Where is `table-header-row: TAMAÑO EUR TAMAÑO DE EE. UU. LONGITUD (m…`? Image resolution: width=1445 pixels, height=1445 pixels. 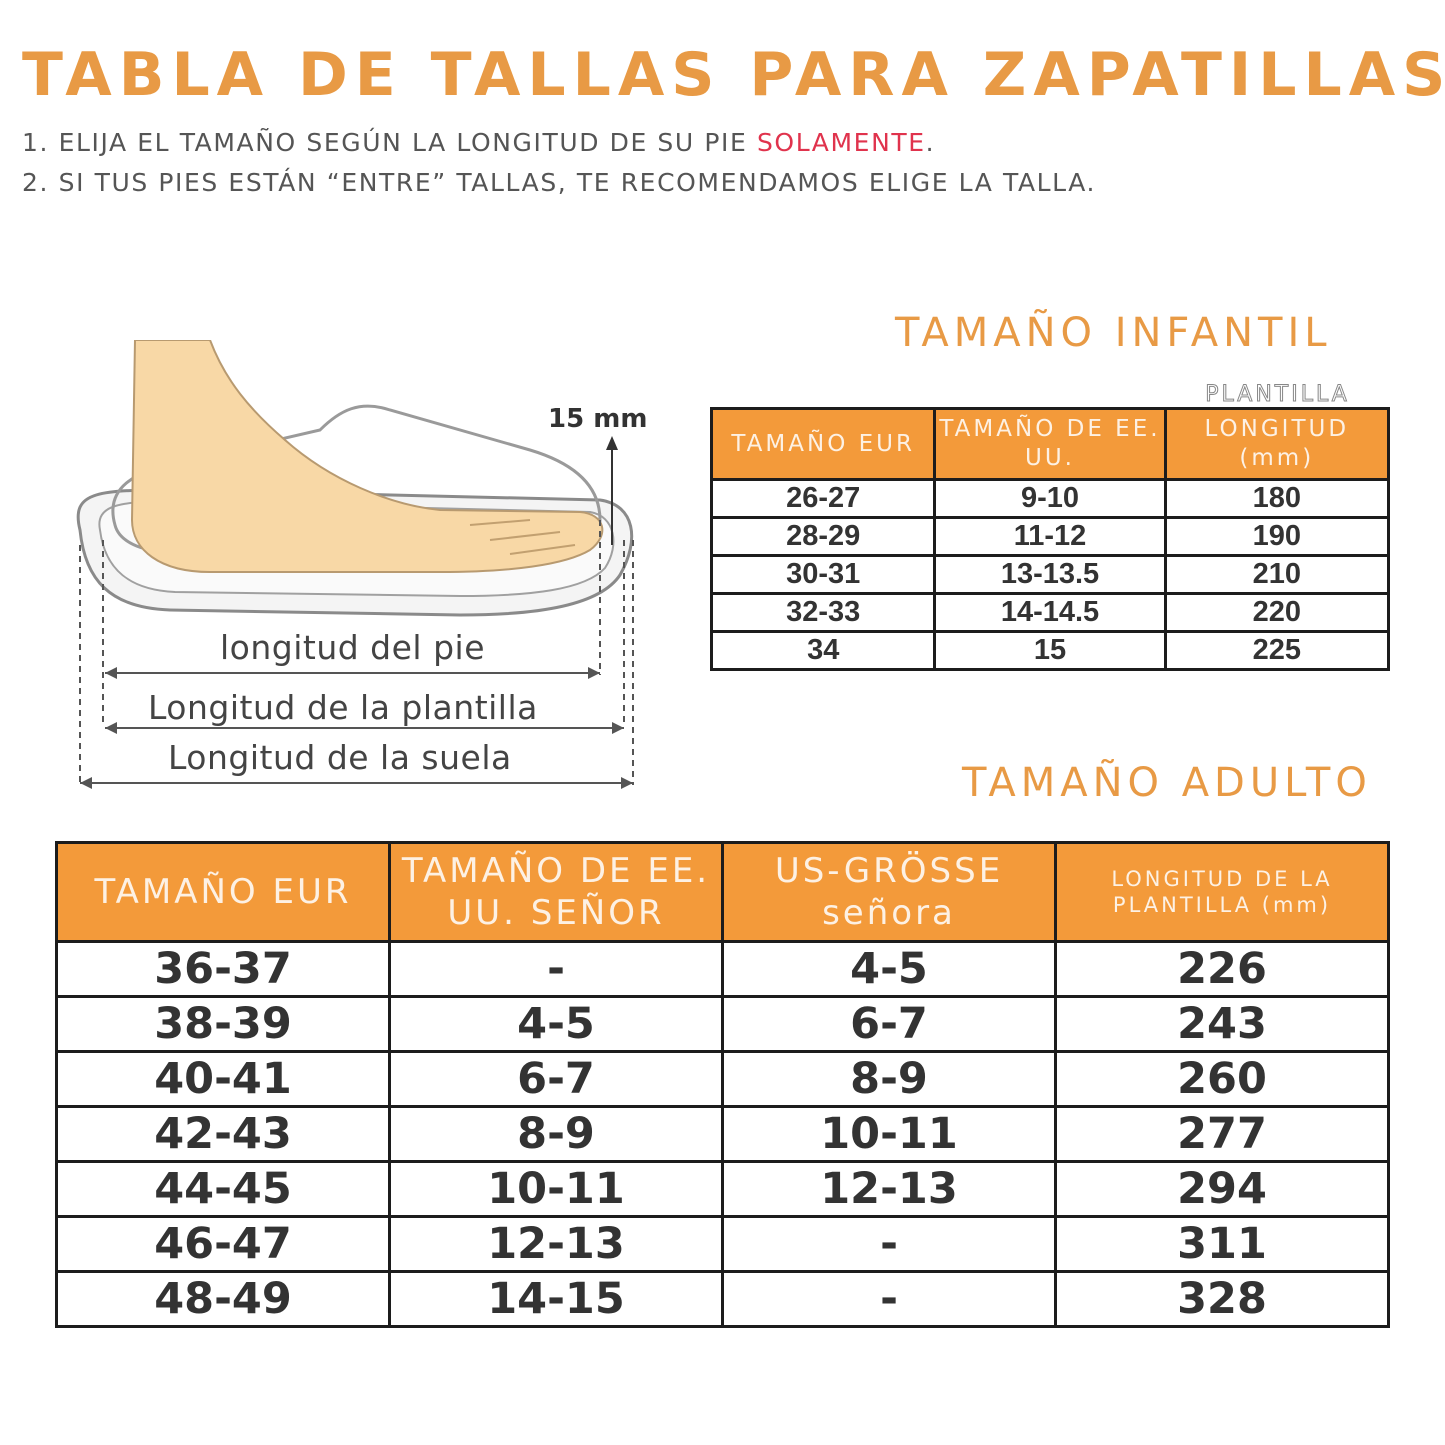 table-header-row: TAMAÑO EUR TAMAÑO DE EE. UU. LONGITUD (m… is located at coordinates (1050, 444).